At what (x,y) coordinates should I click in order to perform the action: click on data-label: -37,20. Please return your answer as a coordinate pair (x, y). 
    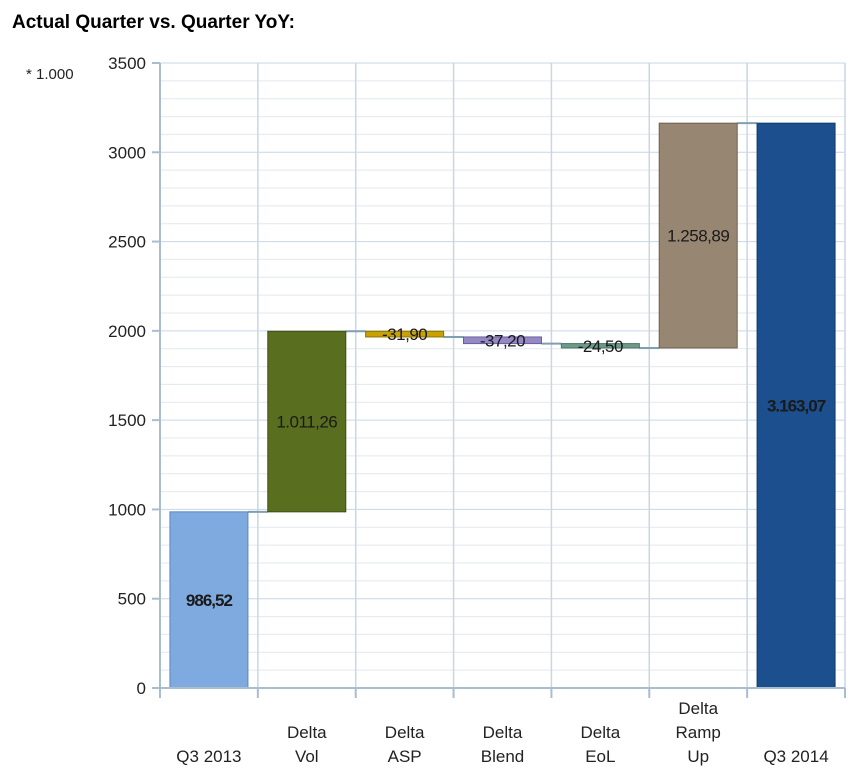
    Looking at the image, I should click on (502, 340).